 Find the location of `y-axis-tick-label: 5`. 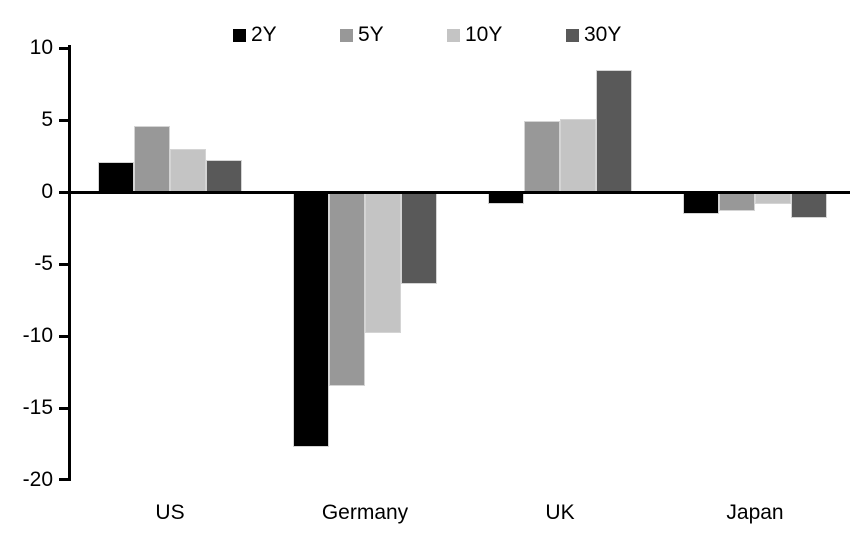

y-axis-tick-label: 5 is located at coordinates (47, 119).